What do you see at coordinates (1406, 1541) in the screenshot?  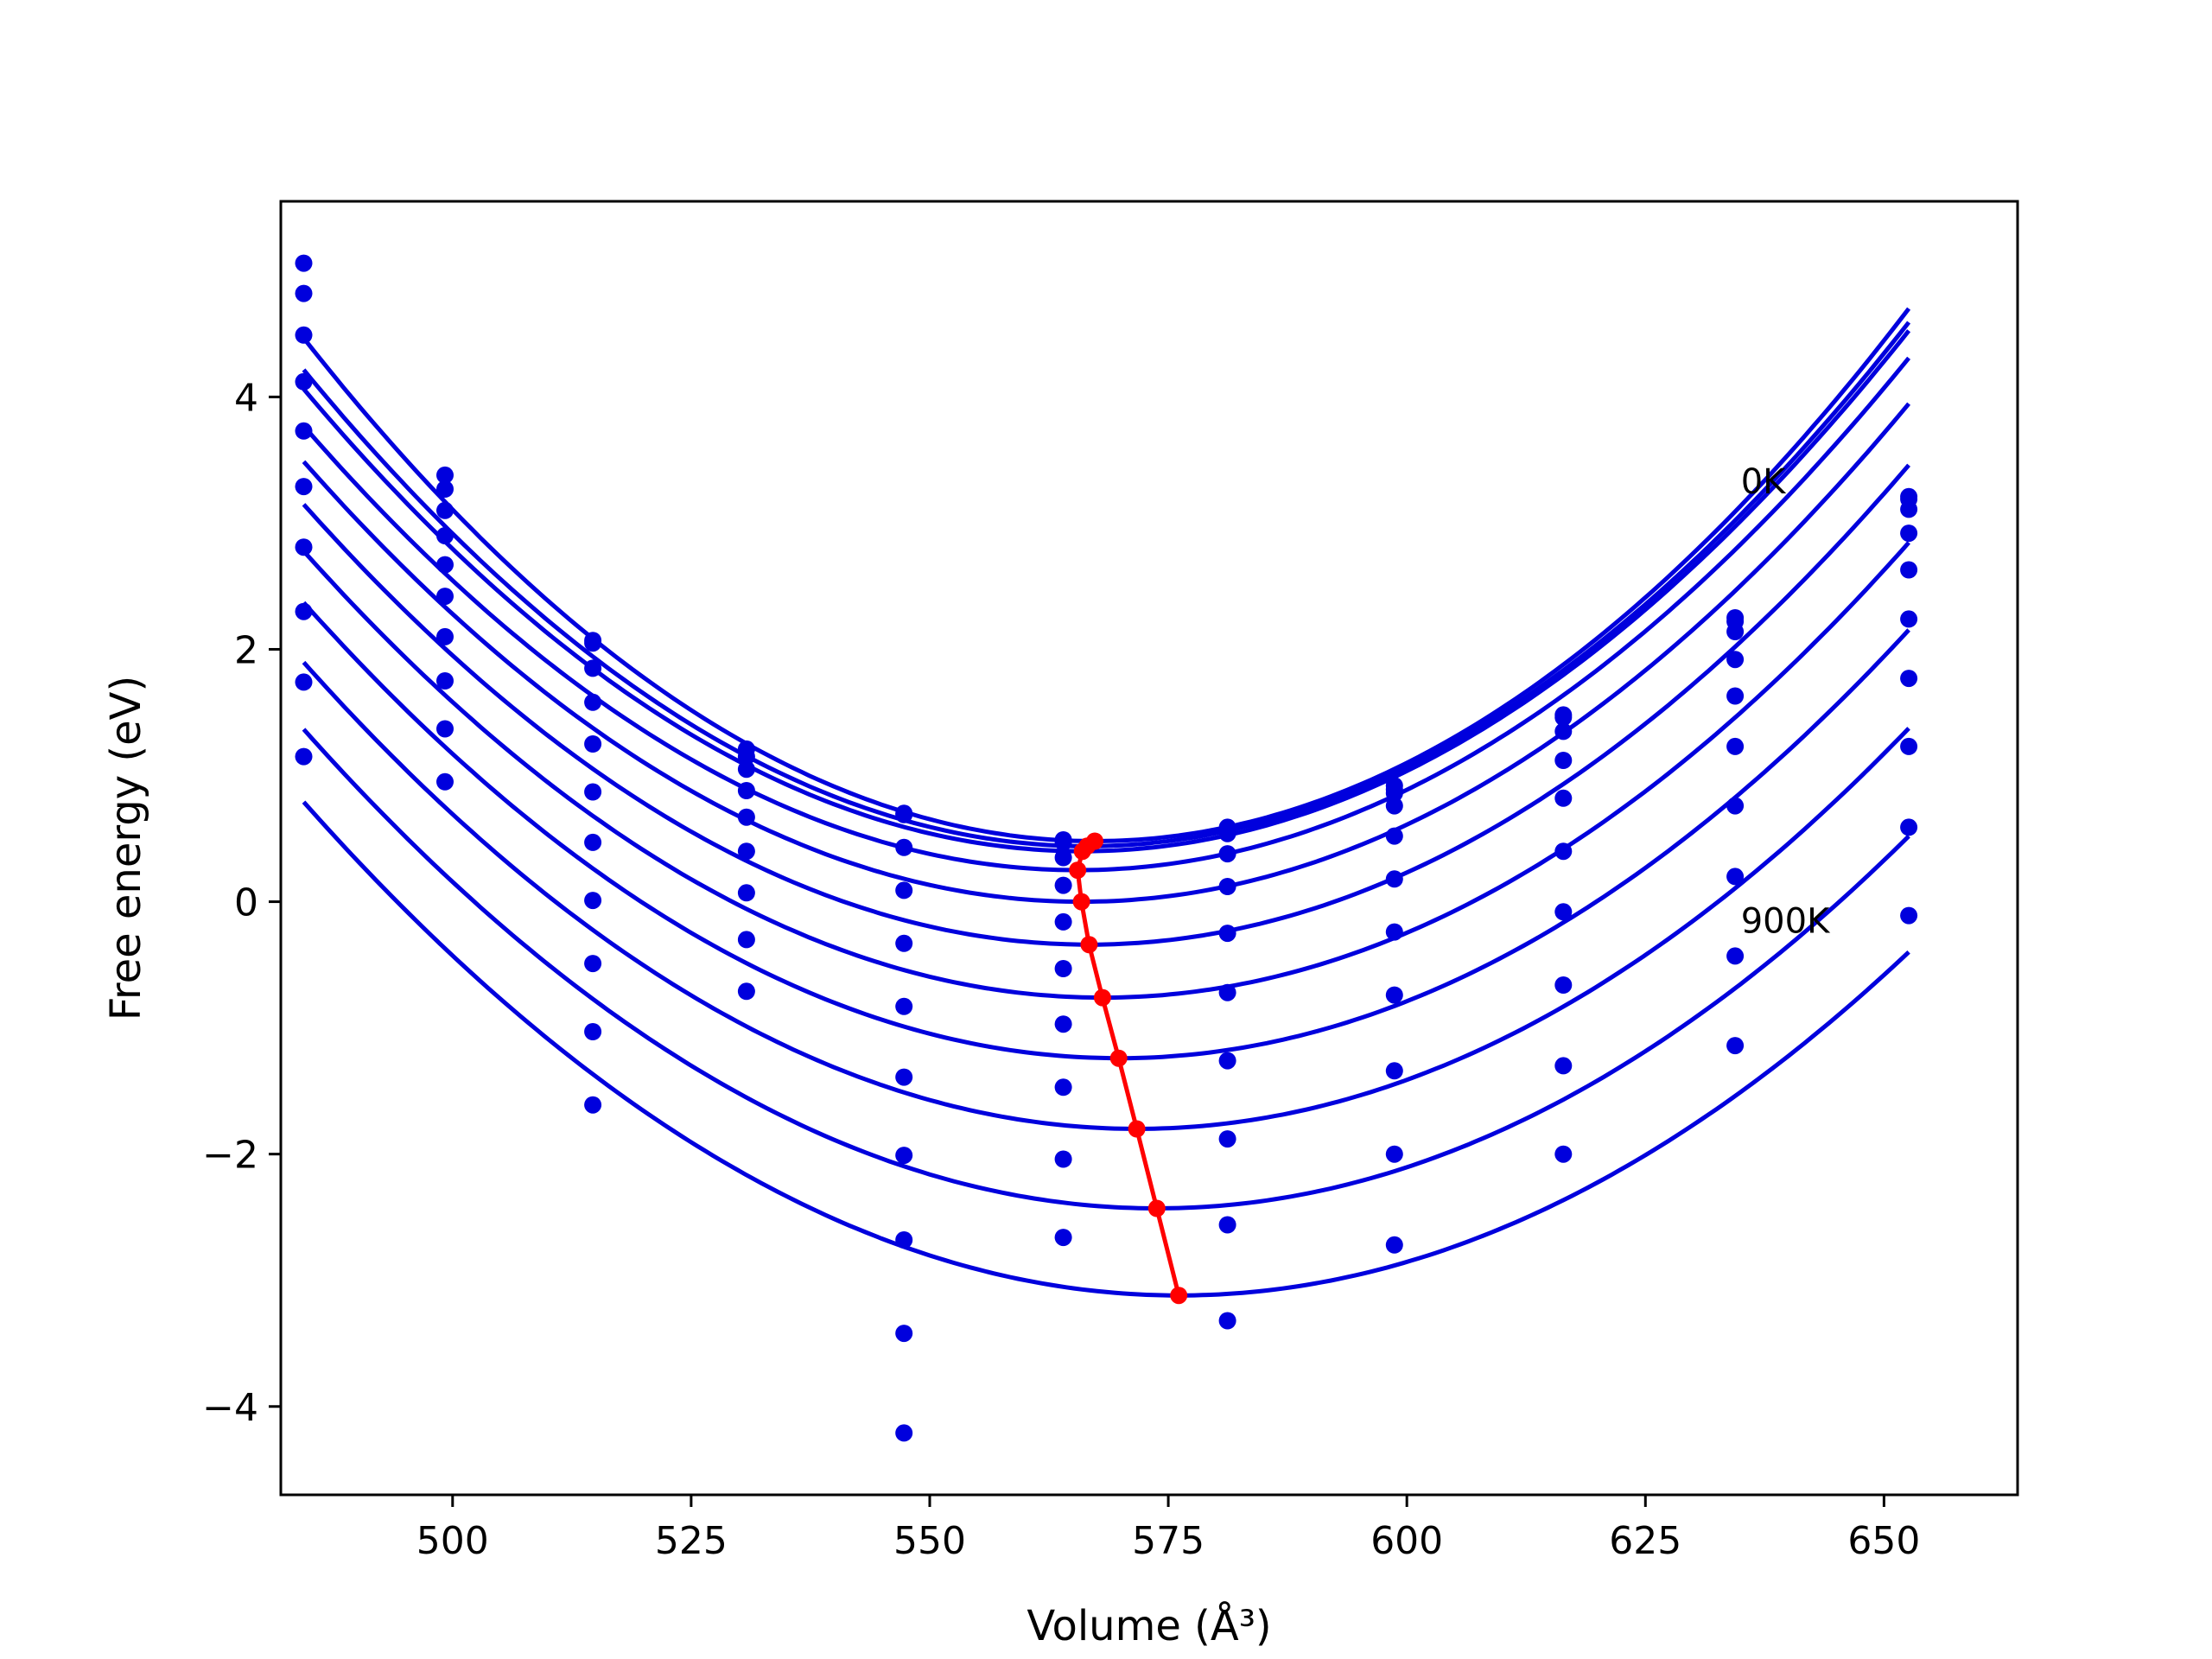 I see `x-tick-label: 600` at bounding box center [1406, 1541].